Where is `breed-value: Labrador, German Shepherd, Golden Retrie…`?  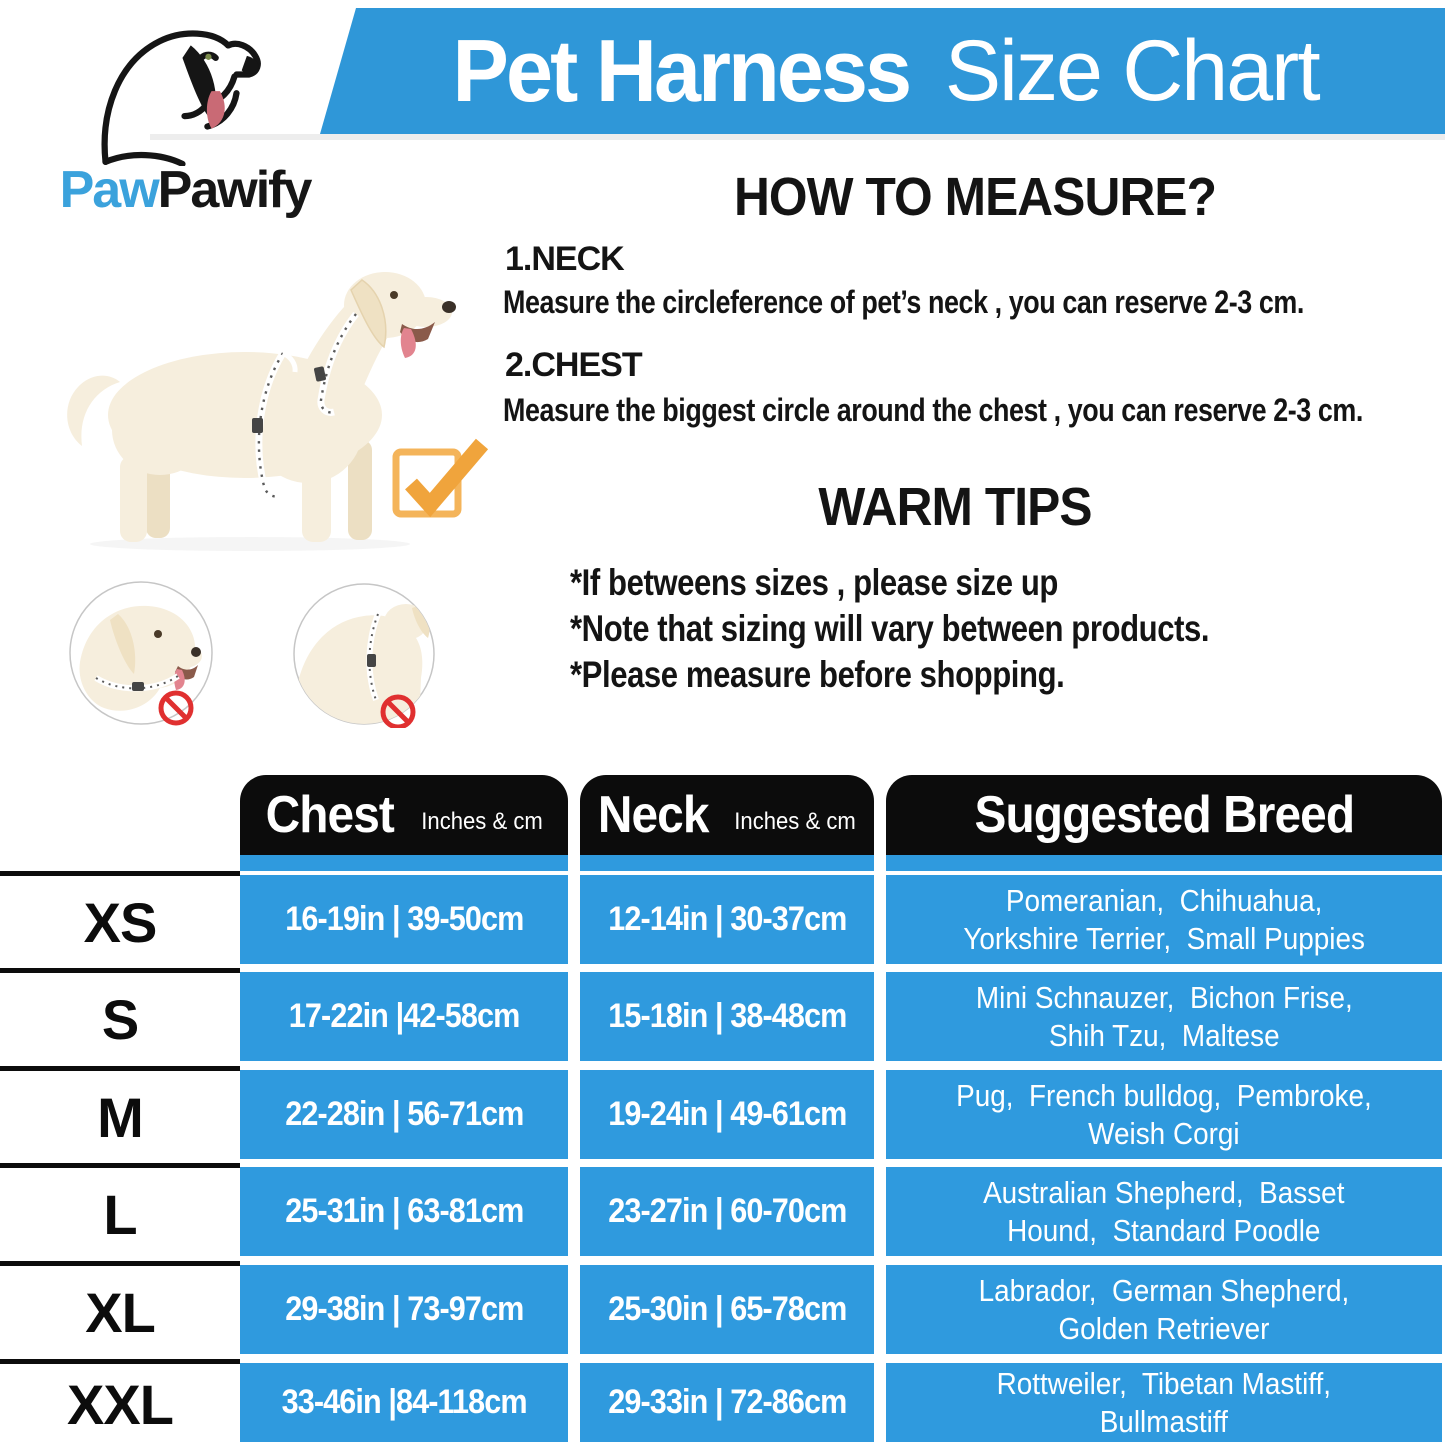 breed-value: Labrador, German Shepherd, Golden Retrie… is located at coordinates (1164, 1309).